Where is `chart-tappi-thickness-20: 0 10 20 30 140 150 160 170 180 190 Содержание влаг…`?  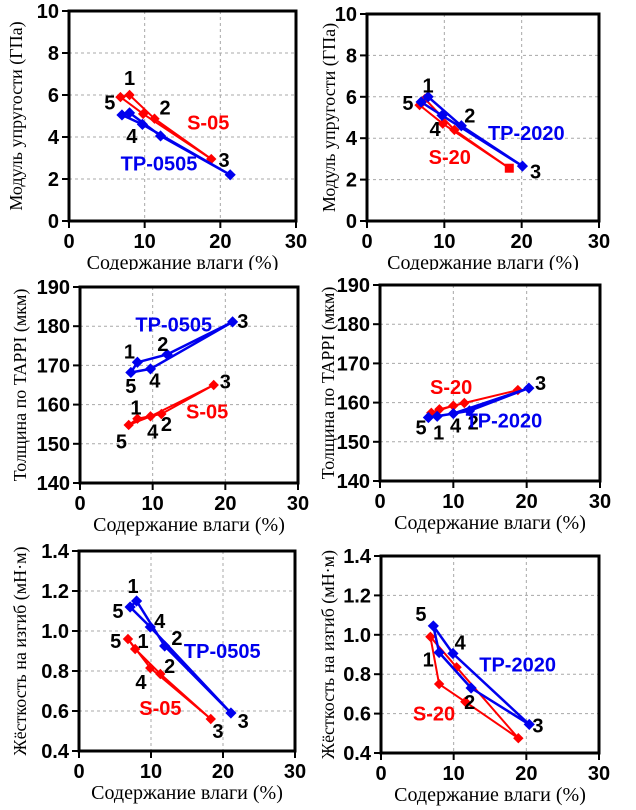 chart-tappi-thickness-20: 0 10 20 30 140 150 160 170 180 190 Содержание влаг… is located at coordinates (464, 404).